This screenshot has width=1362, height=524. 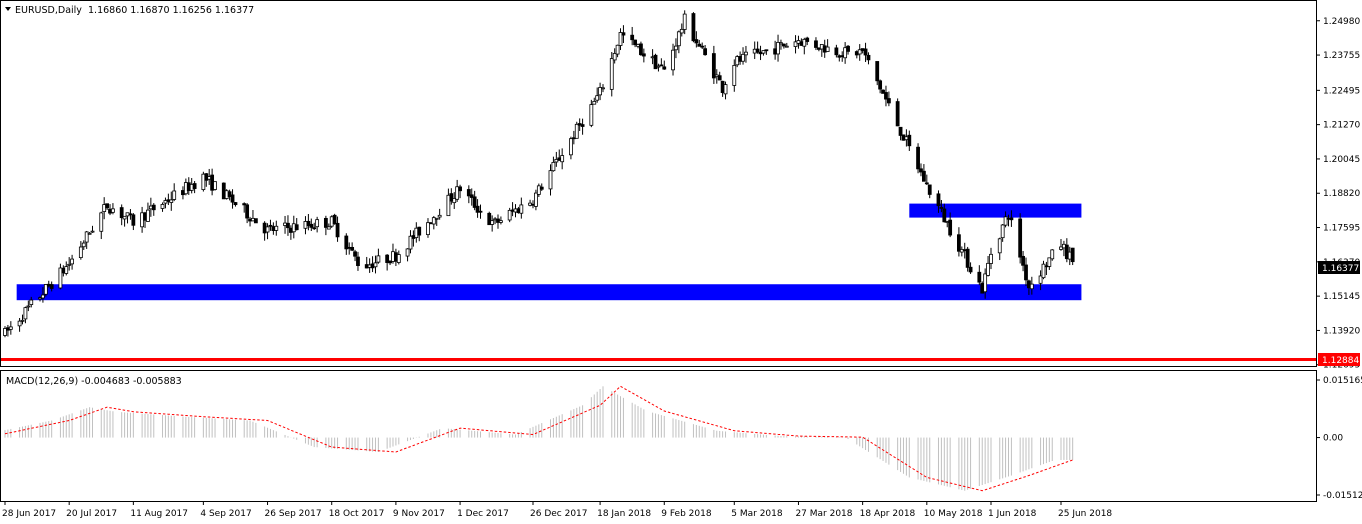 What do you see at coordinates (91, 514) in the screenshot?
I see `time-tick-label: 20 Jul 2017` at bounding box center [91, 514].